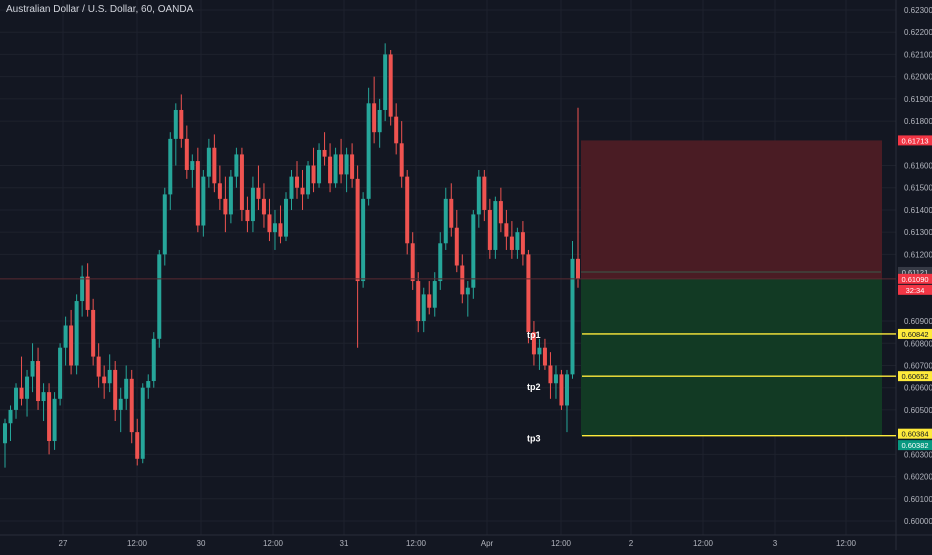 This screenshot has width=932, height=555. I want to click on price-axis-label: 0.62000, so click(918, 77).